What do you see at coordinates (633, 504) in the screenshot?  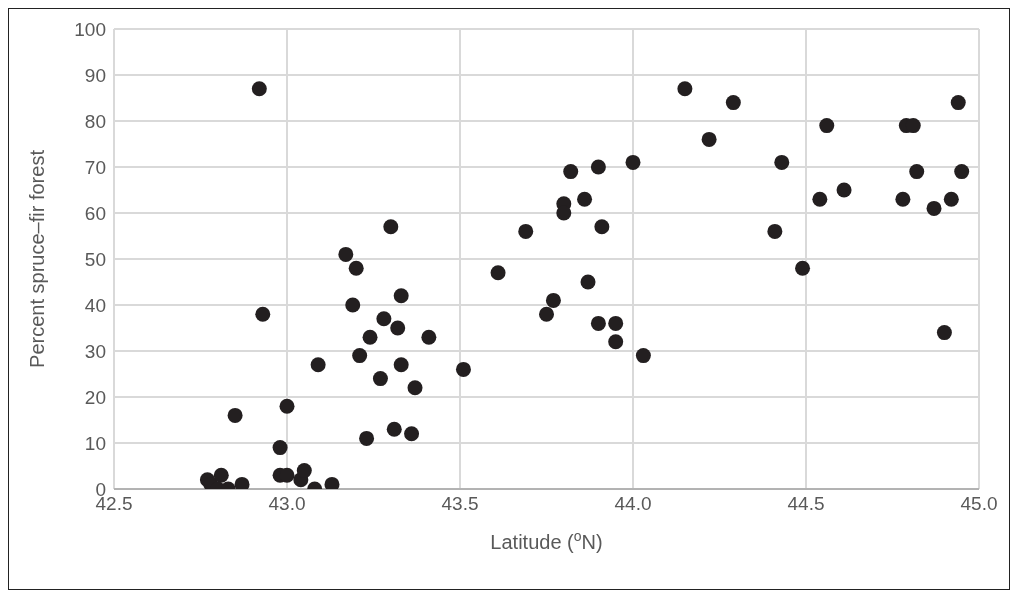 I see `x-tick-label: 44.0` at bounding box center [633, 504].